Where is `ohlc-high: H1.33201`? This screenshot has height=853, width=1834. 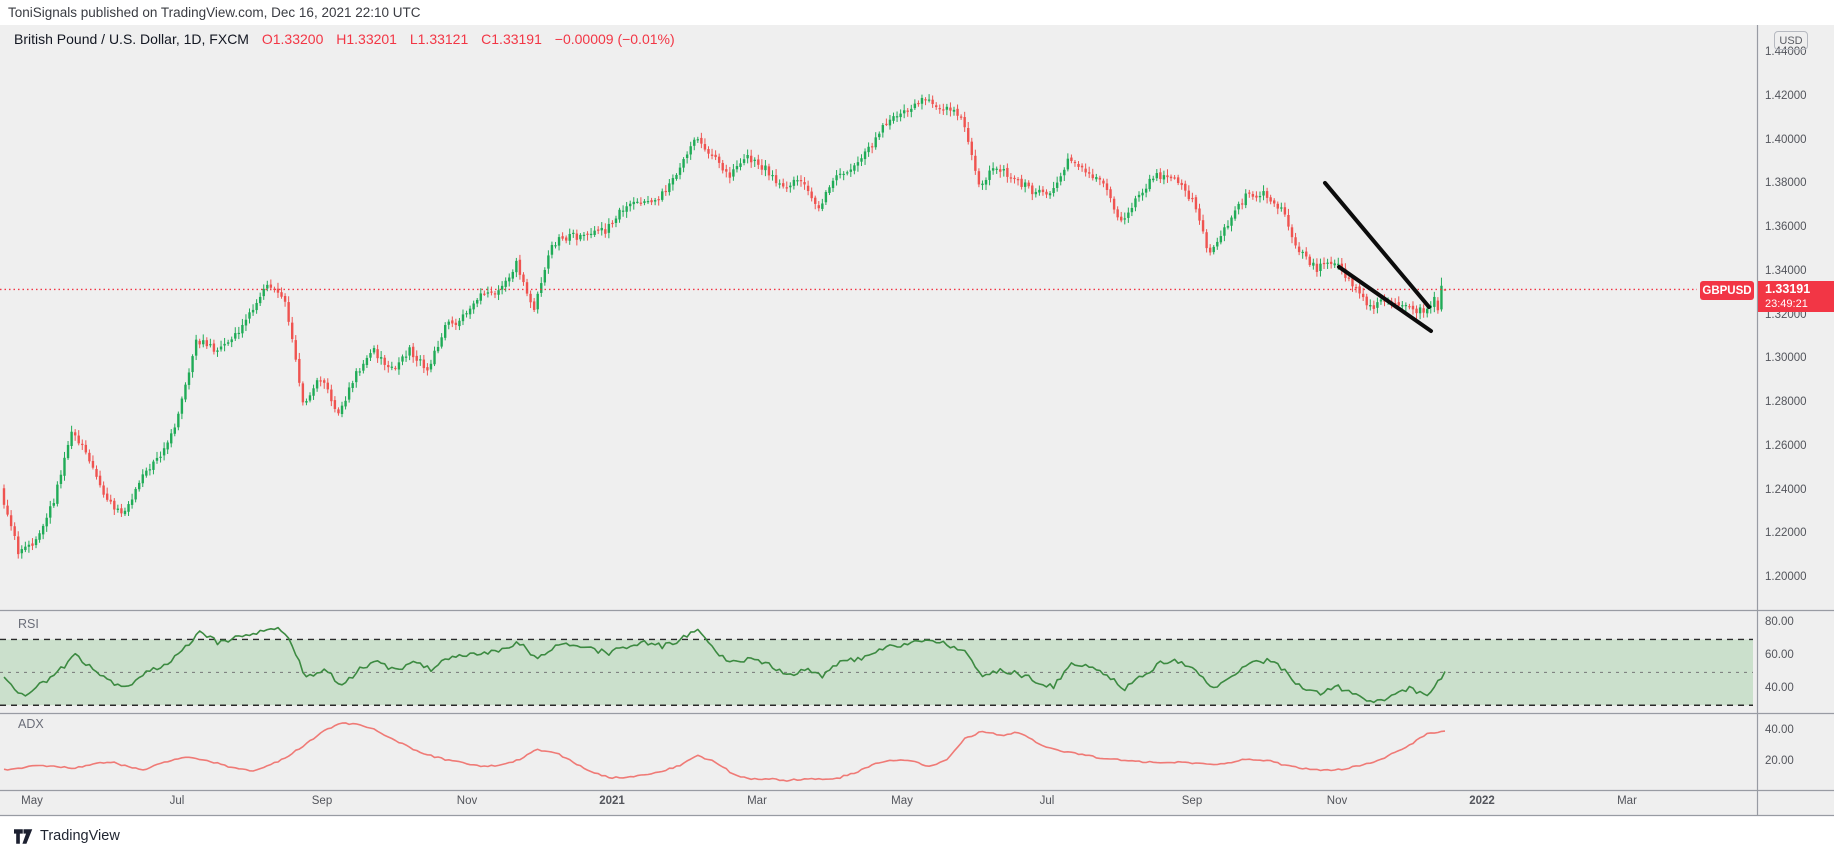 ohlc-high: H1.33201 is located at coordinates (366, 39).